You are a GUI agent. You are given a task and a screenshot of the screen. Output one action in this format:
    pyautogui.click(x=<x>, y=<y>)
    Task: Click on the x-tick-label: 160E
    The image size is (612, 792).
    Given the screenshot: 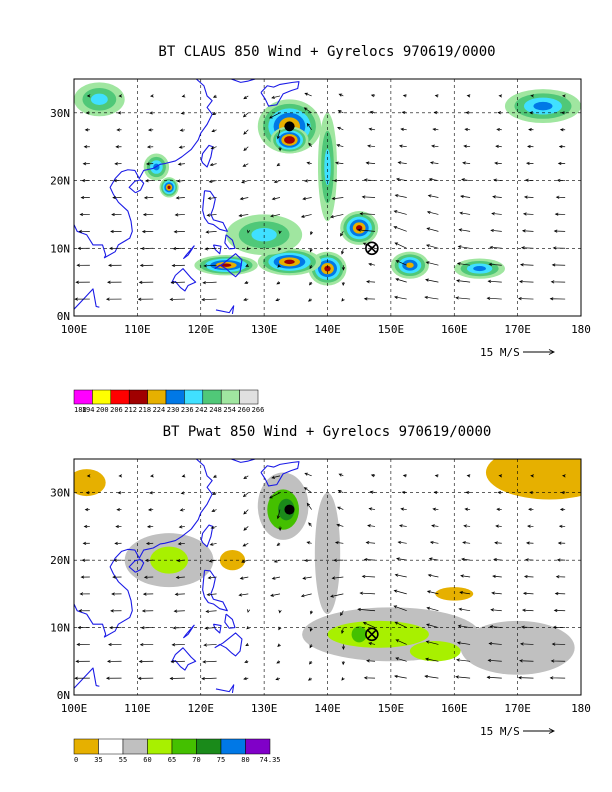 What is the action you would take?
    pyautogui.click(x=454, y=708)
    